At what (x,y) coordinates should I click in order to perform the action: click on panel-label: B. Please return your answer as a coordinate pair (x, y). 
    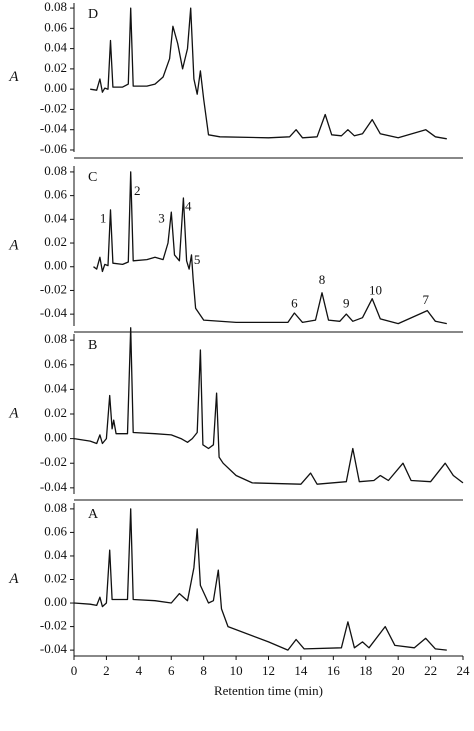
    Looking at the image, I should click on (92, 345).